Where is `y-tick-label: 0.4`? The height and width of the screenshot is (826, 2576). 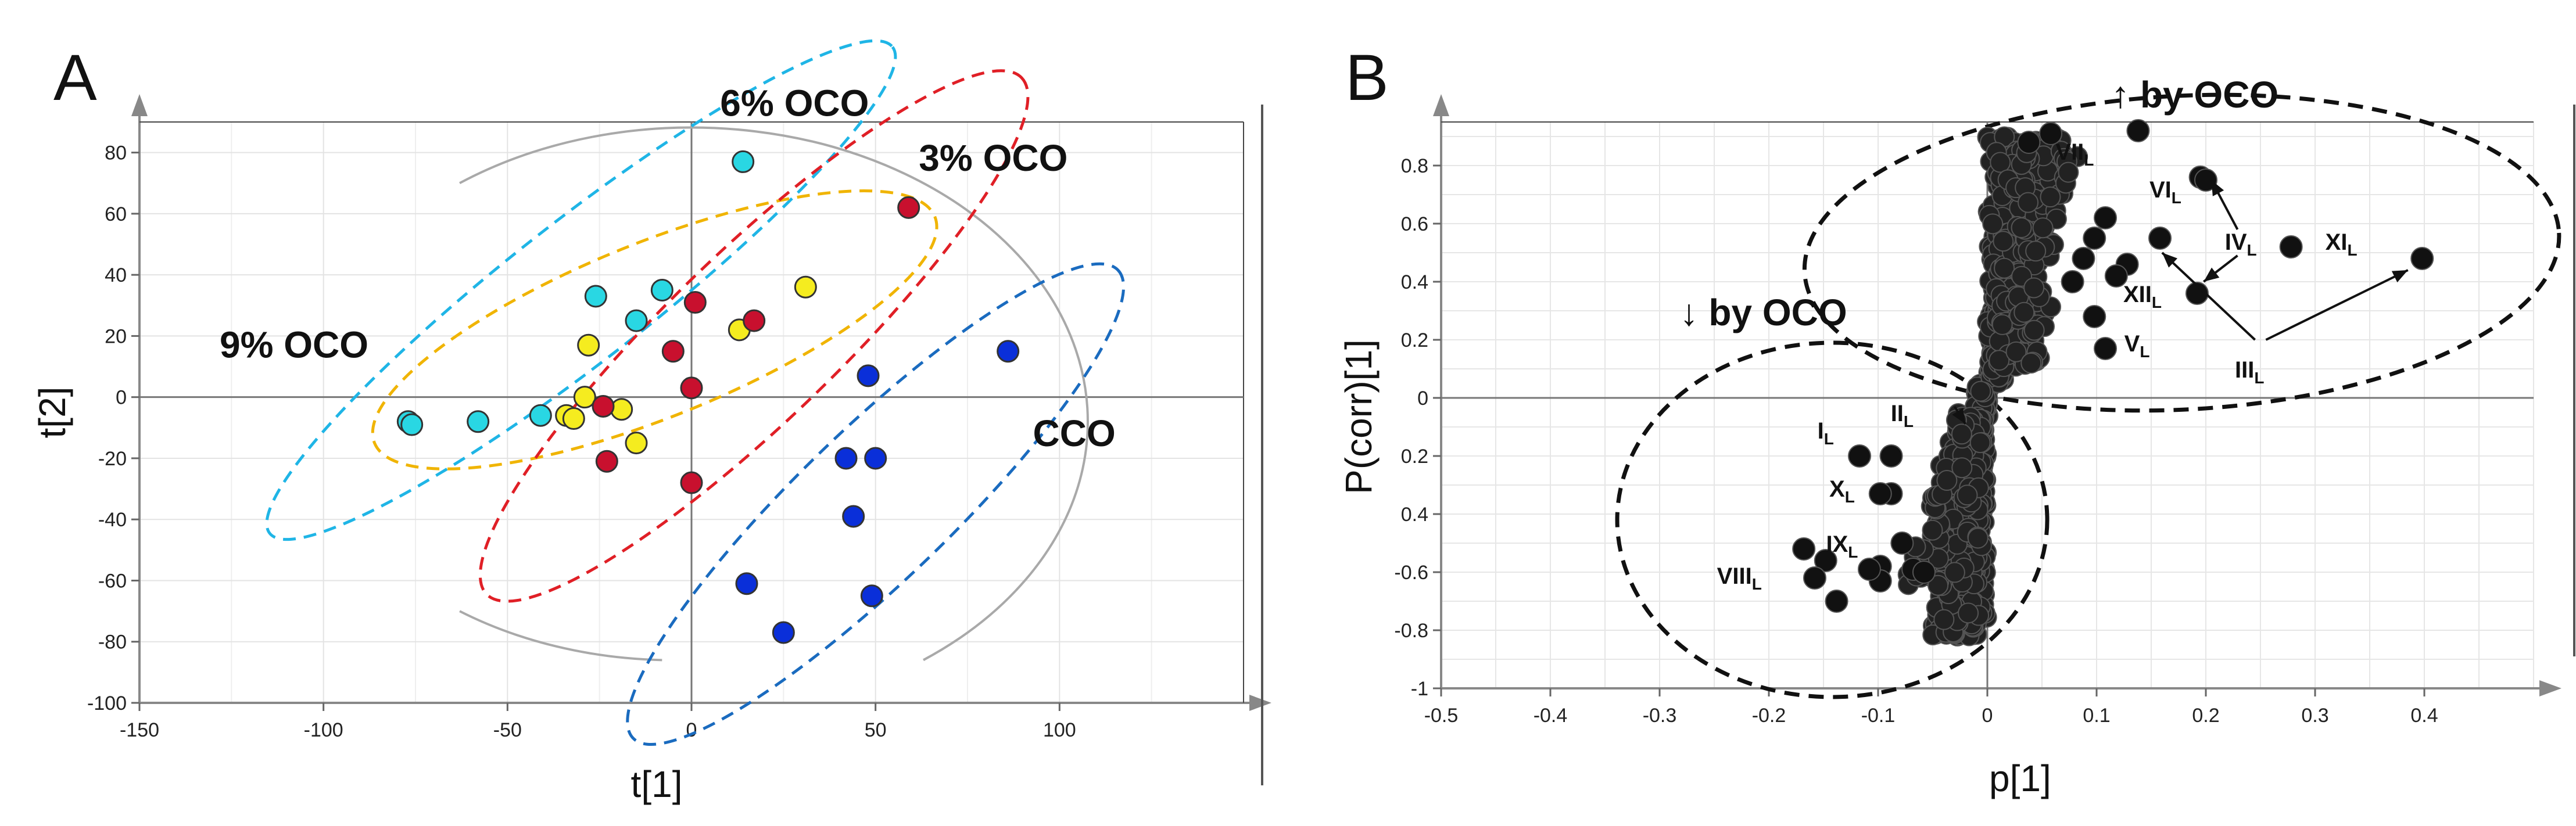
y-tick-label: 0.4 is located at coordinates (1414, 515).